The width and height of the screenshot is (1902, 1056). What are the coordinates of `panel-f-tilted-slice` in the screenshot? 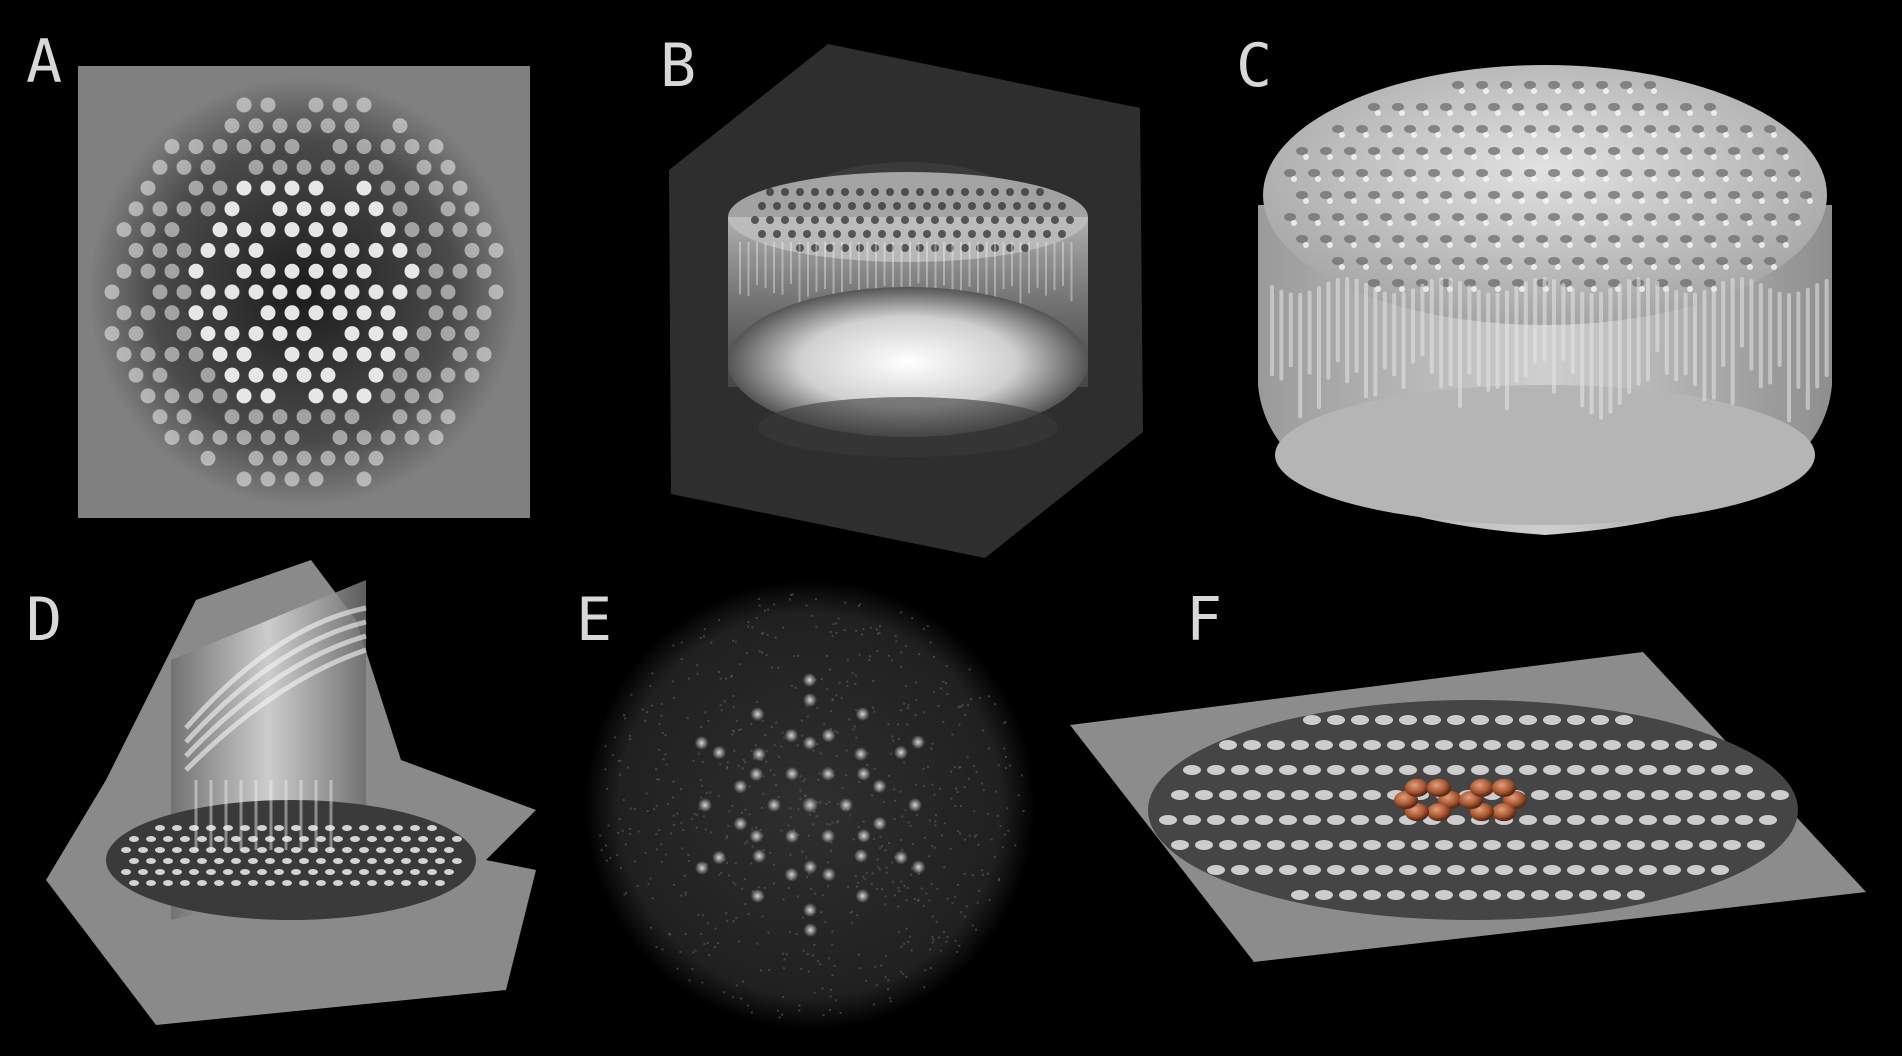 It's located at (1468, 807).